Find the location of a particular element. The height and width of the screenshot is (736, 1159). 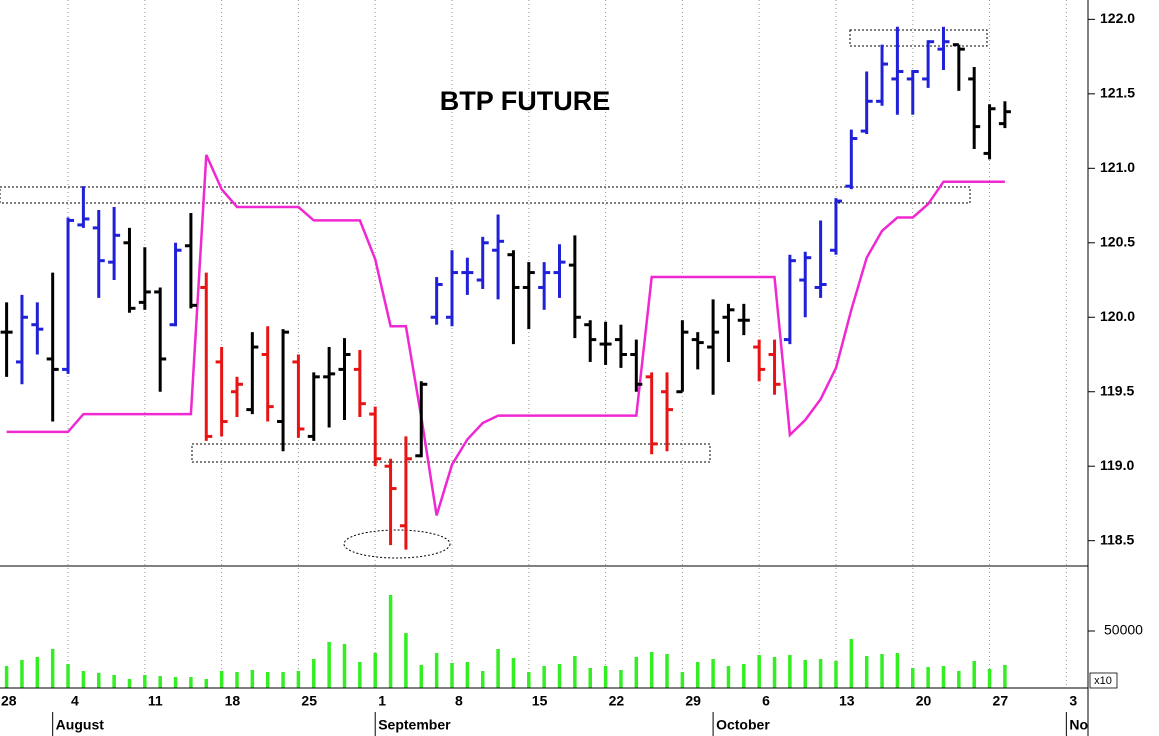

volume-unit: x10 is located at coordinates (1103, 681).